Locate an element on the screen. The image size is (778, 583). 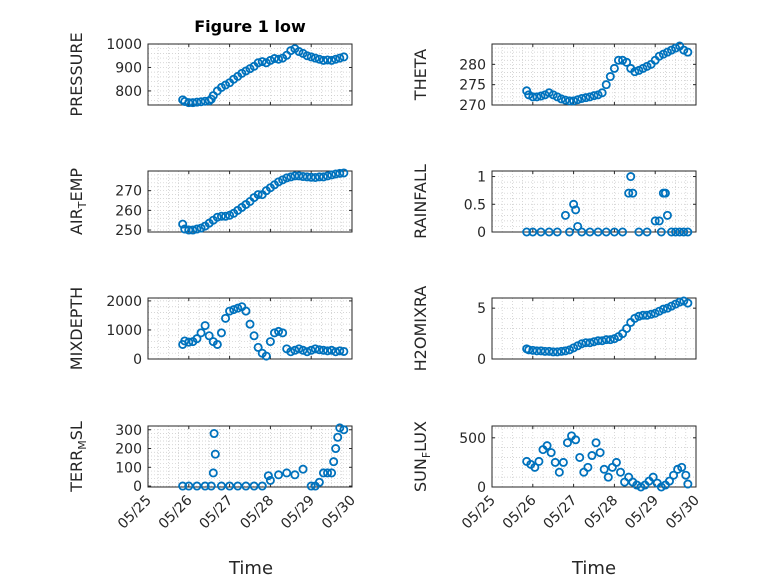
chart-title: Figure 1 low is located at coordinates (250, 26).